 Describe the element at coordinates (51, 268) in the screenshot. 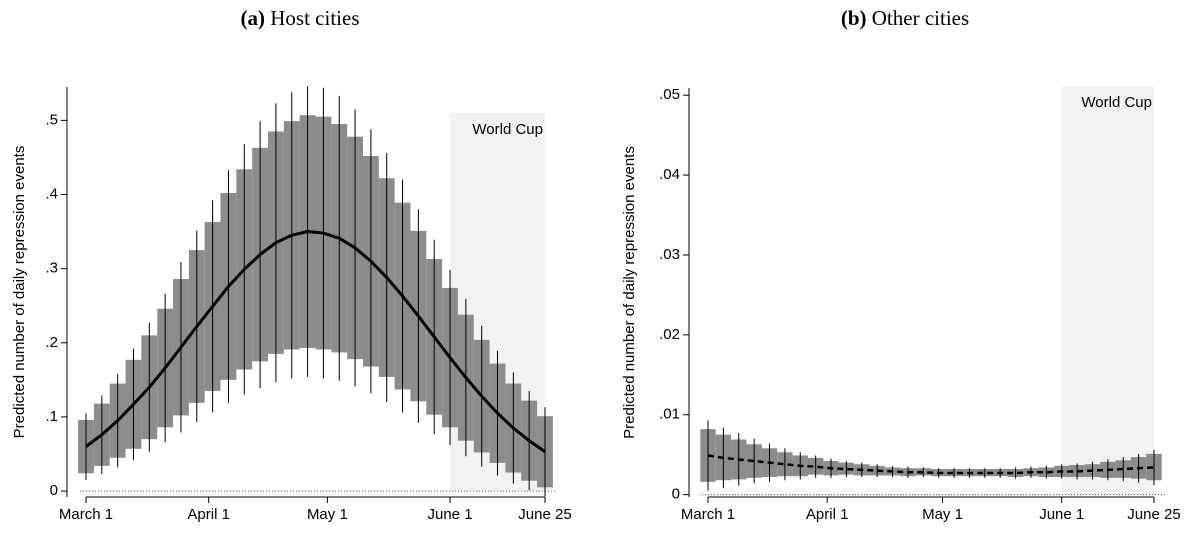

I see `y-tick-label: .3` at that location.